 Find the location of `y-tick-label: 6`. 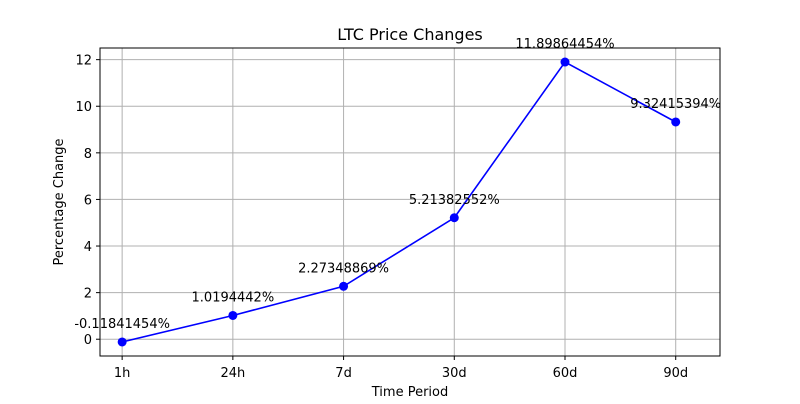

y-tick-label: 6 is located at coordinates (88, 200).